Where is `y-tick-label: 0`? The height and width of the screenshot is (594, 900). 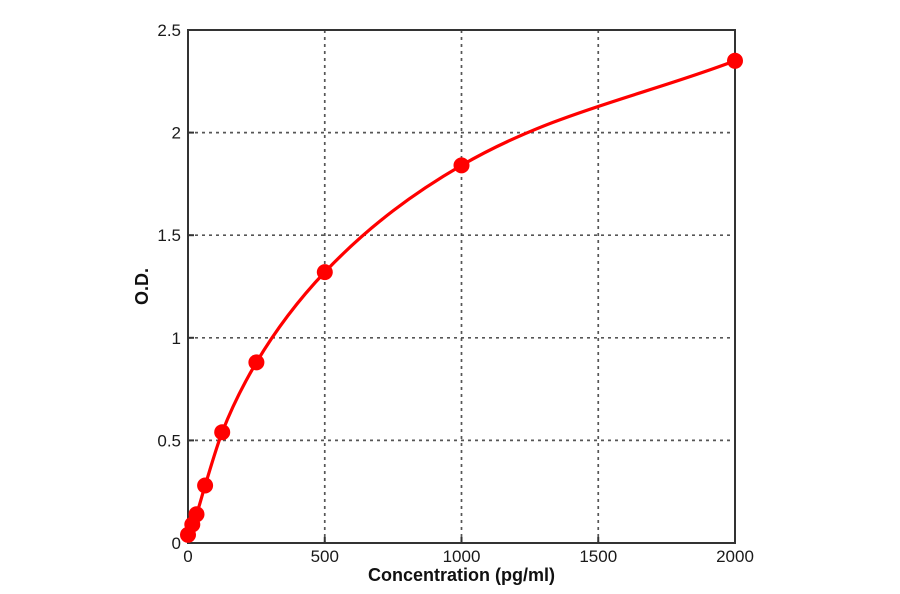 y-tick-label: 0 is located at coordinates (176, 543).